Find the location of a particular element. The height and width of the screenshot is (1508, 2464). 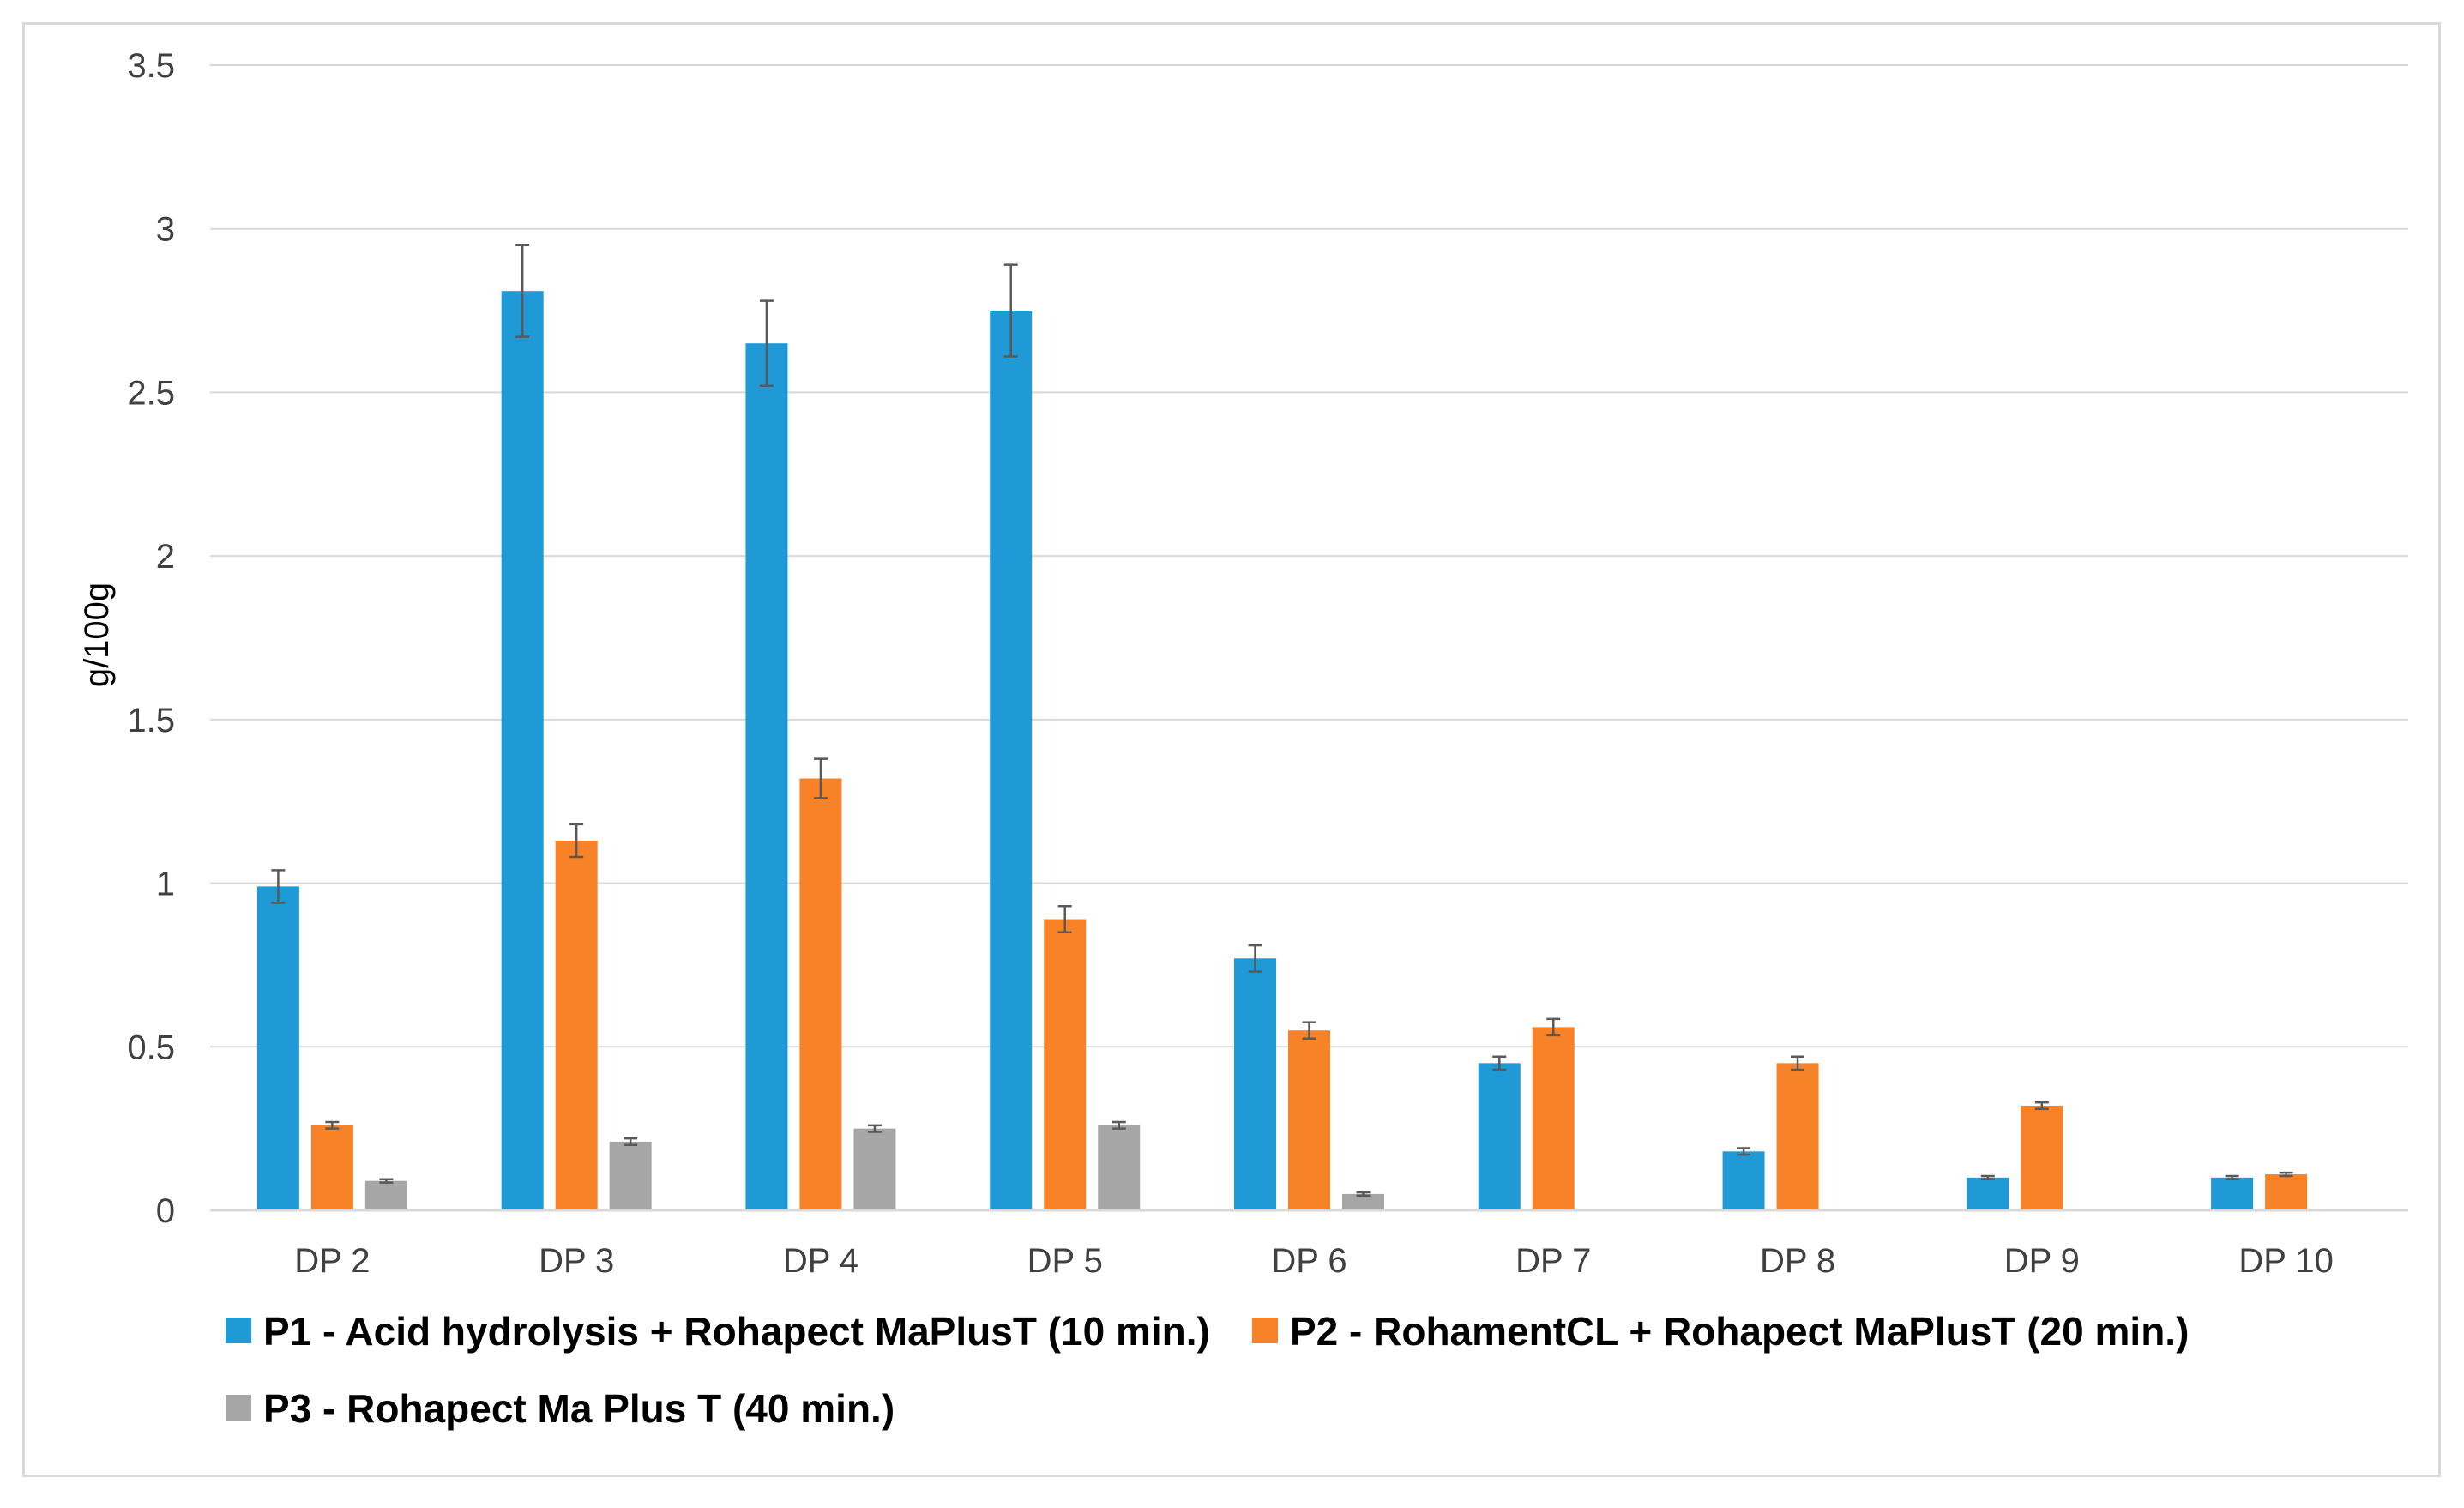

x-tick-label: DP 9 is located at coordinates (2042, 1261).